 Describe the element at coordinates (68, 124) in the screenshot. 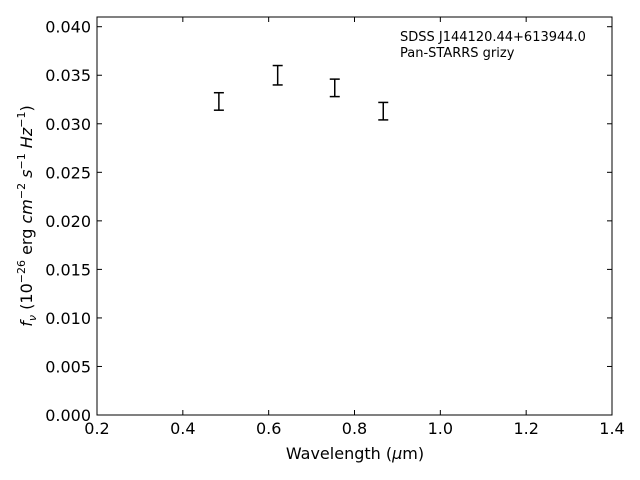

I see `y-tick-label: 0.030` at that location.